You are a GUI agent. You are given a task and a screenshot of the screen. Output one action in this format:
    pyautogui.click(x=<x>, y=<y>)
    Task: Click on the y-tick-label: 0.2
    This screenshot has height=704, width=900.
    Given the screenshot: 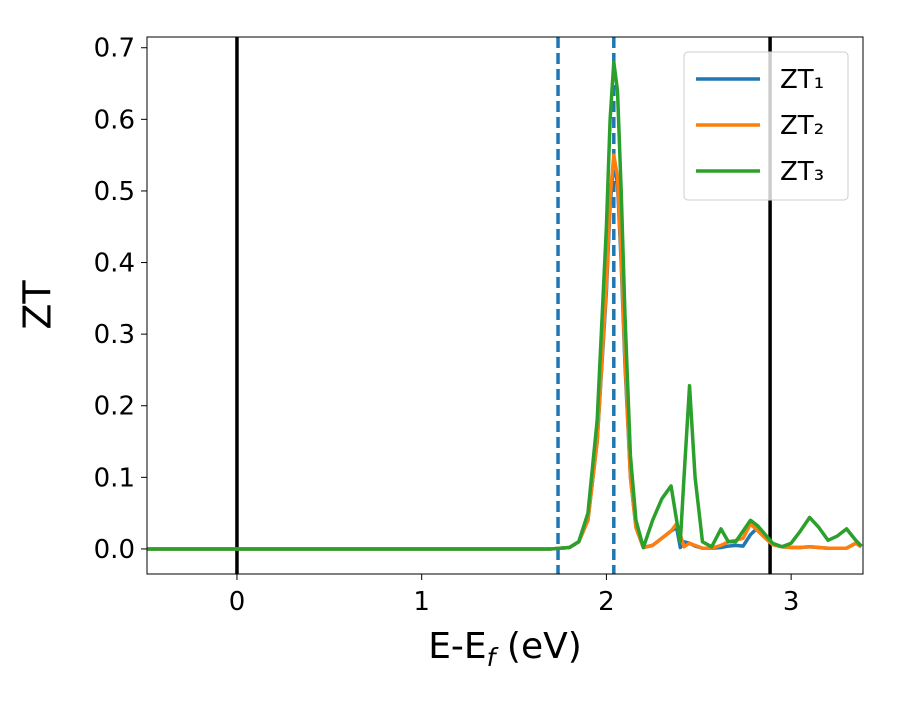 What is the action you would take?
    pyautogui.click(x=114, y=407)
    